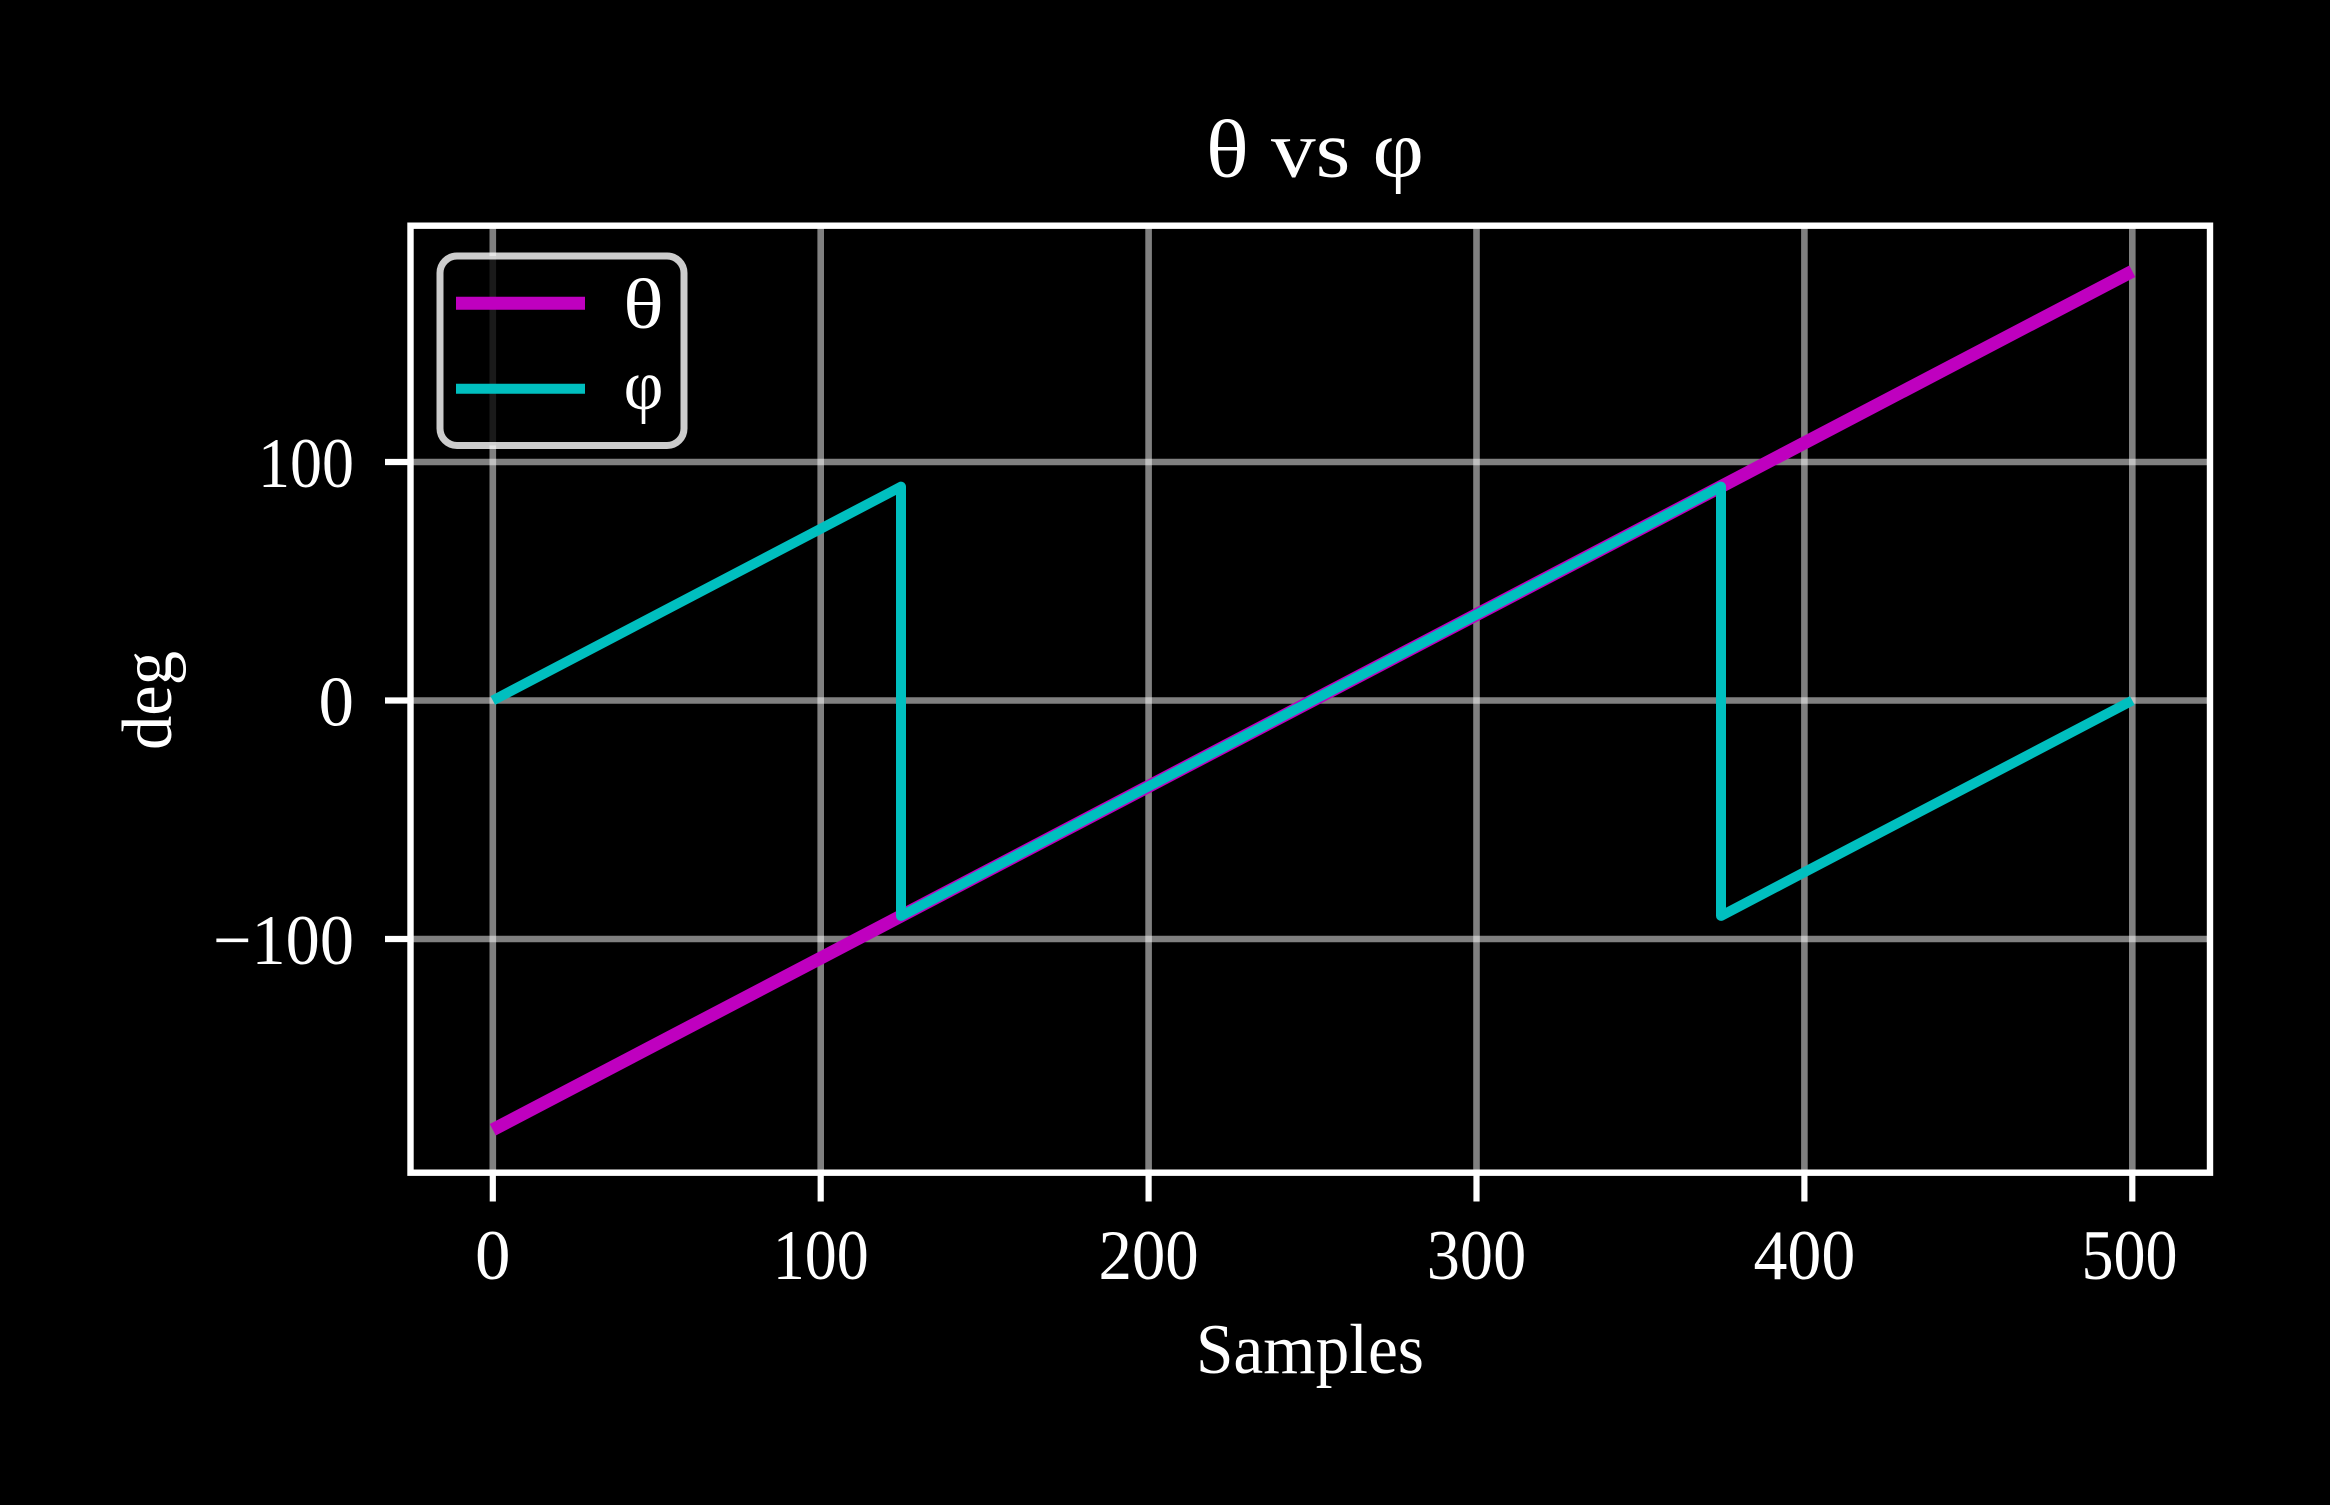 The height and width of the screenshot is (1505, 2330). Describe the element at coordinates (283, 941) in the screenshot. I see `svg-text: −100` at that location.